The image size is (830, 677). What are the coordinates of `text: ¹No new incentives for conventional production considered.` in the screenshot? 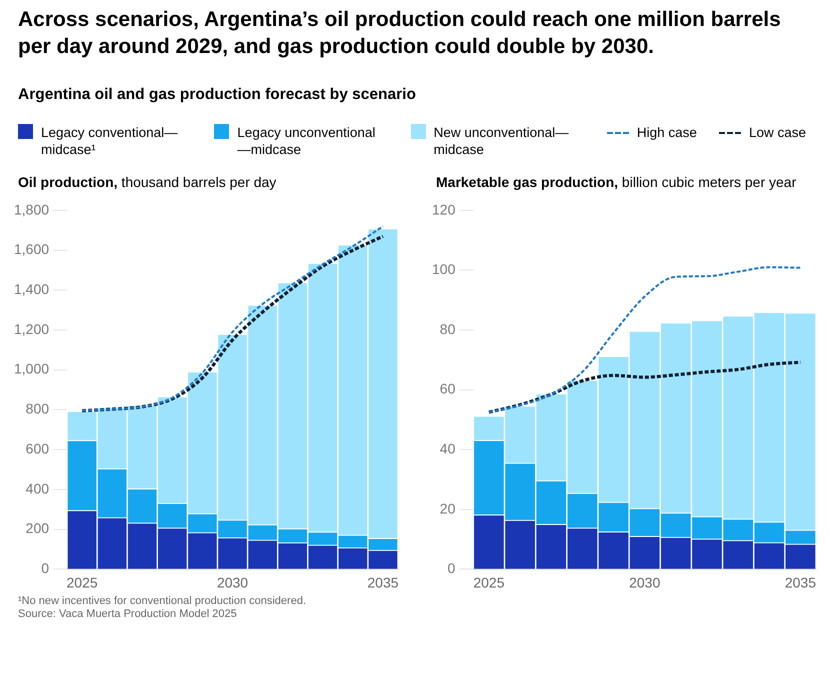 It's located at (162, 601).